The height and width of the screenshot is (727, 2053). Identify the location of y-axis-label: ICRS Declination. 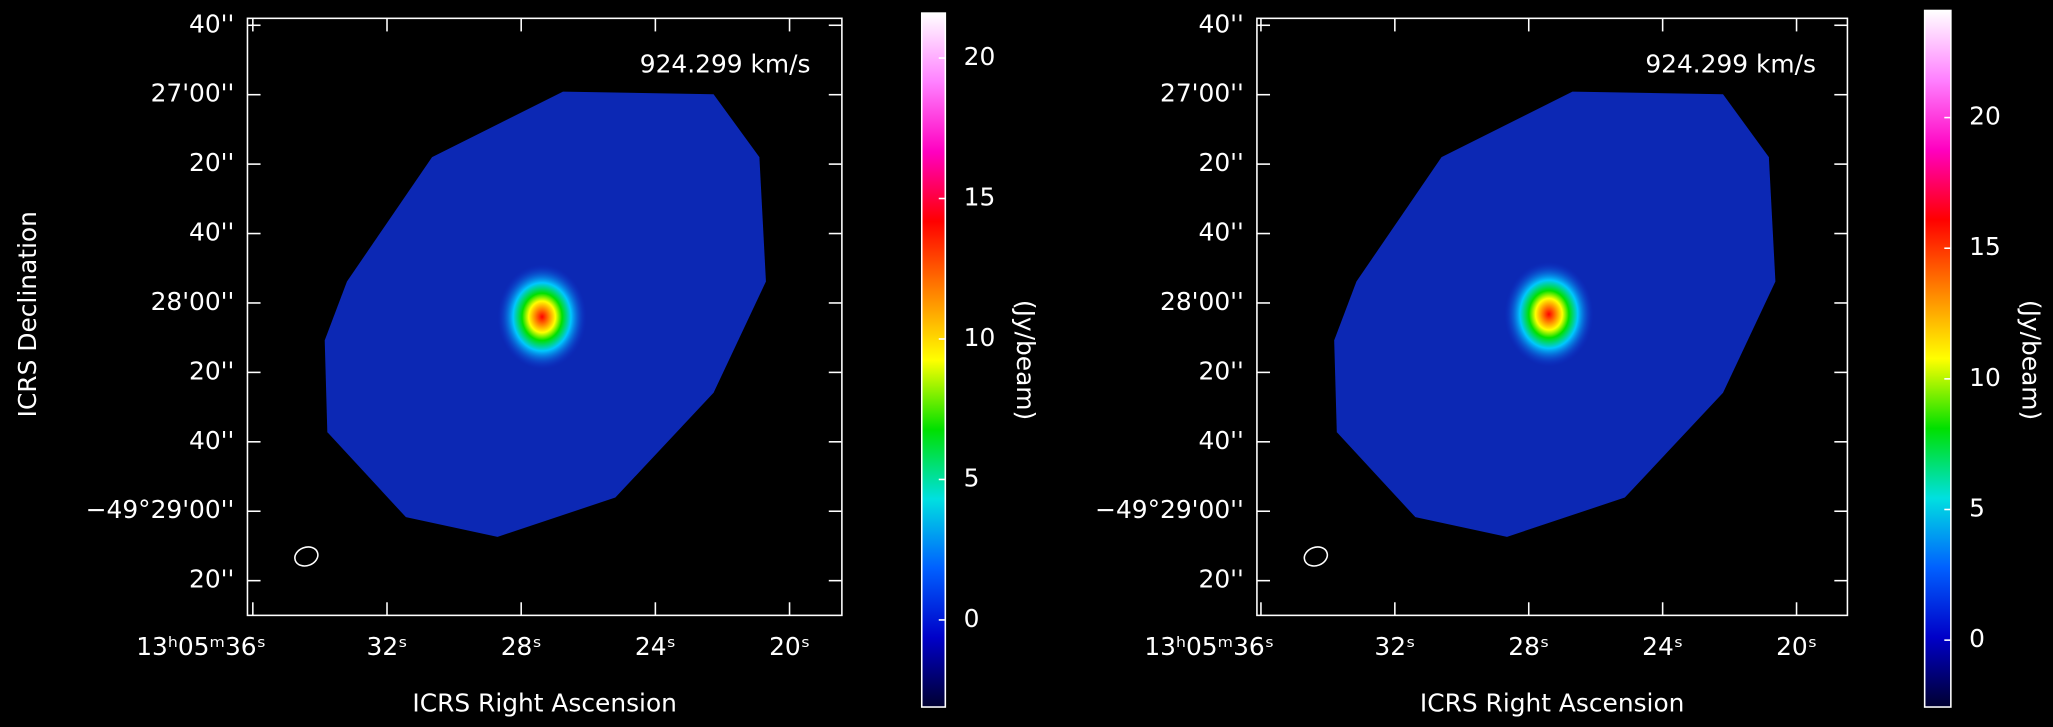
(27, 314).